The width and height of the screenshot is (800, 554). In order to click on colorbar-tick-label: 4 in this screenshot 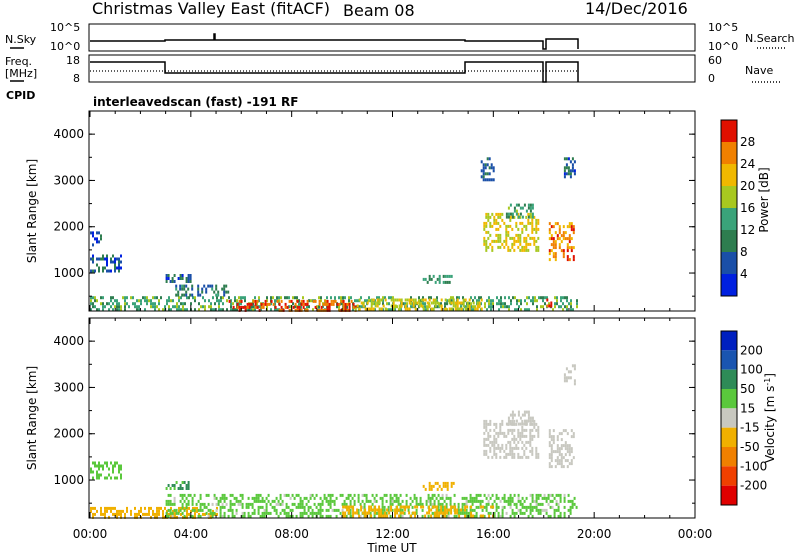, I will do `click(744, 274)`.